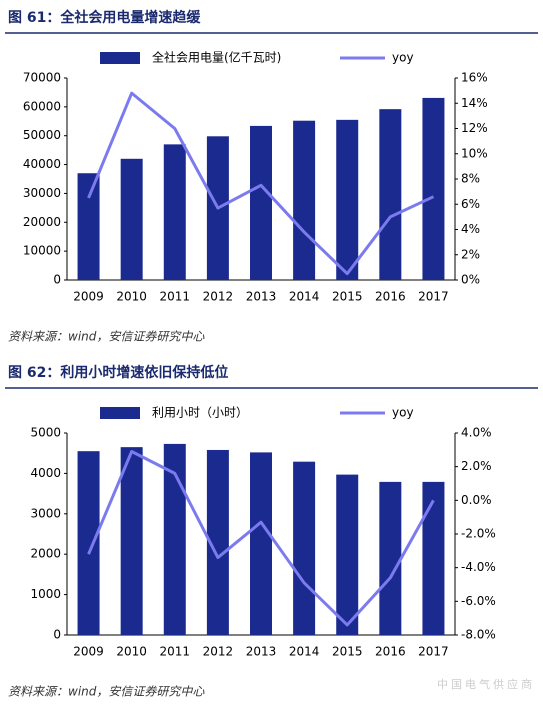 Image resolution: width=543 pixels, height=704 pixels. I want to click on y2-tick-label: -2.0%, so click(478, 534).